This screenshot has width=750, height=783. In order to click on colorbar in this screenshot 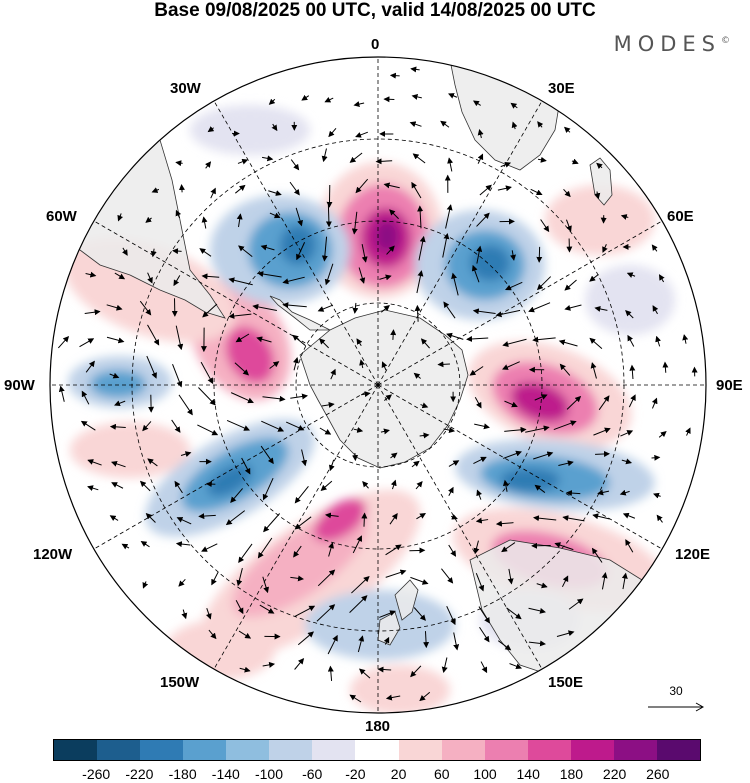, I will do `click(377, 750)`.